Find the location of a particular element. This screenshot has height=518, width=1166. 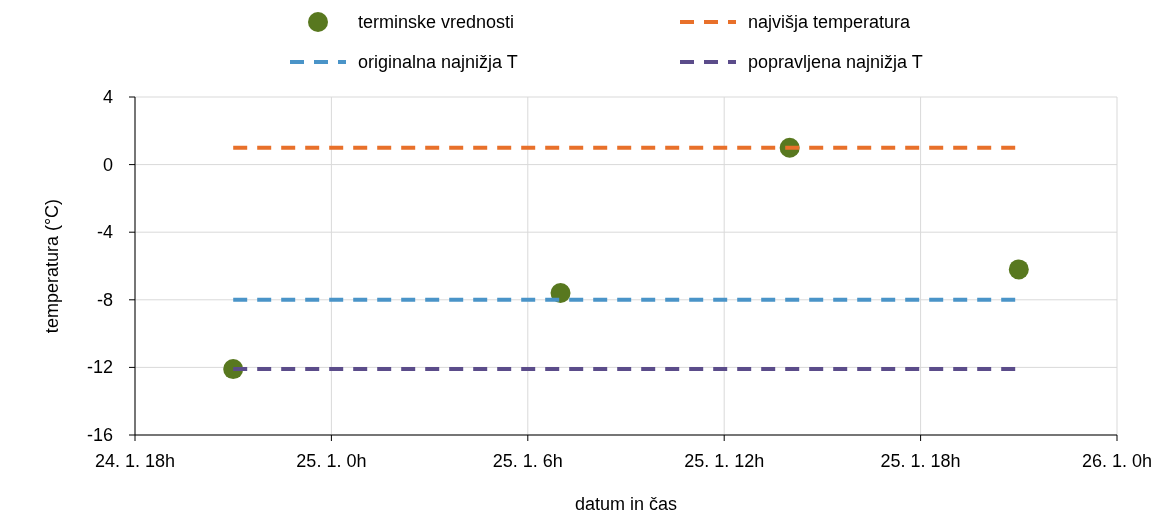

legend-label: terminske vrednosti is located at coordinates (436, 22).